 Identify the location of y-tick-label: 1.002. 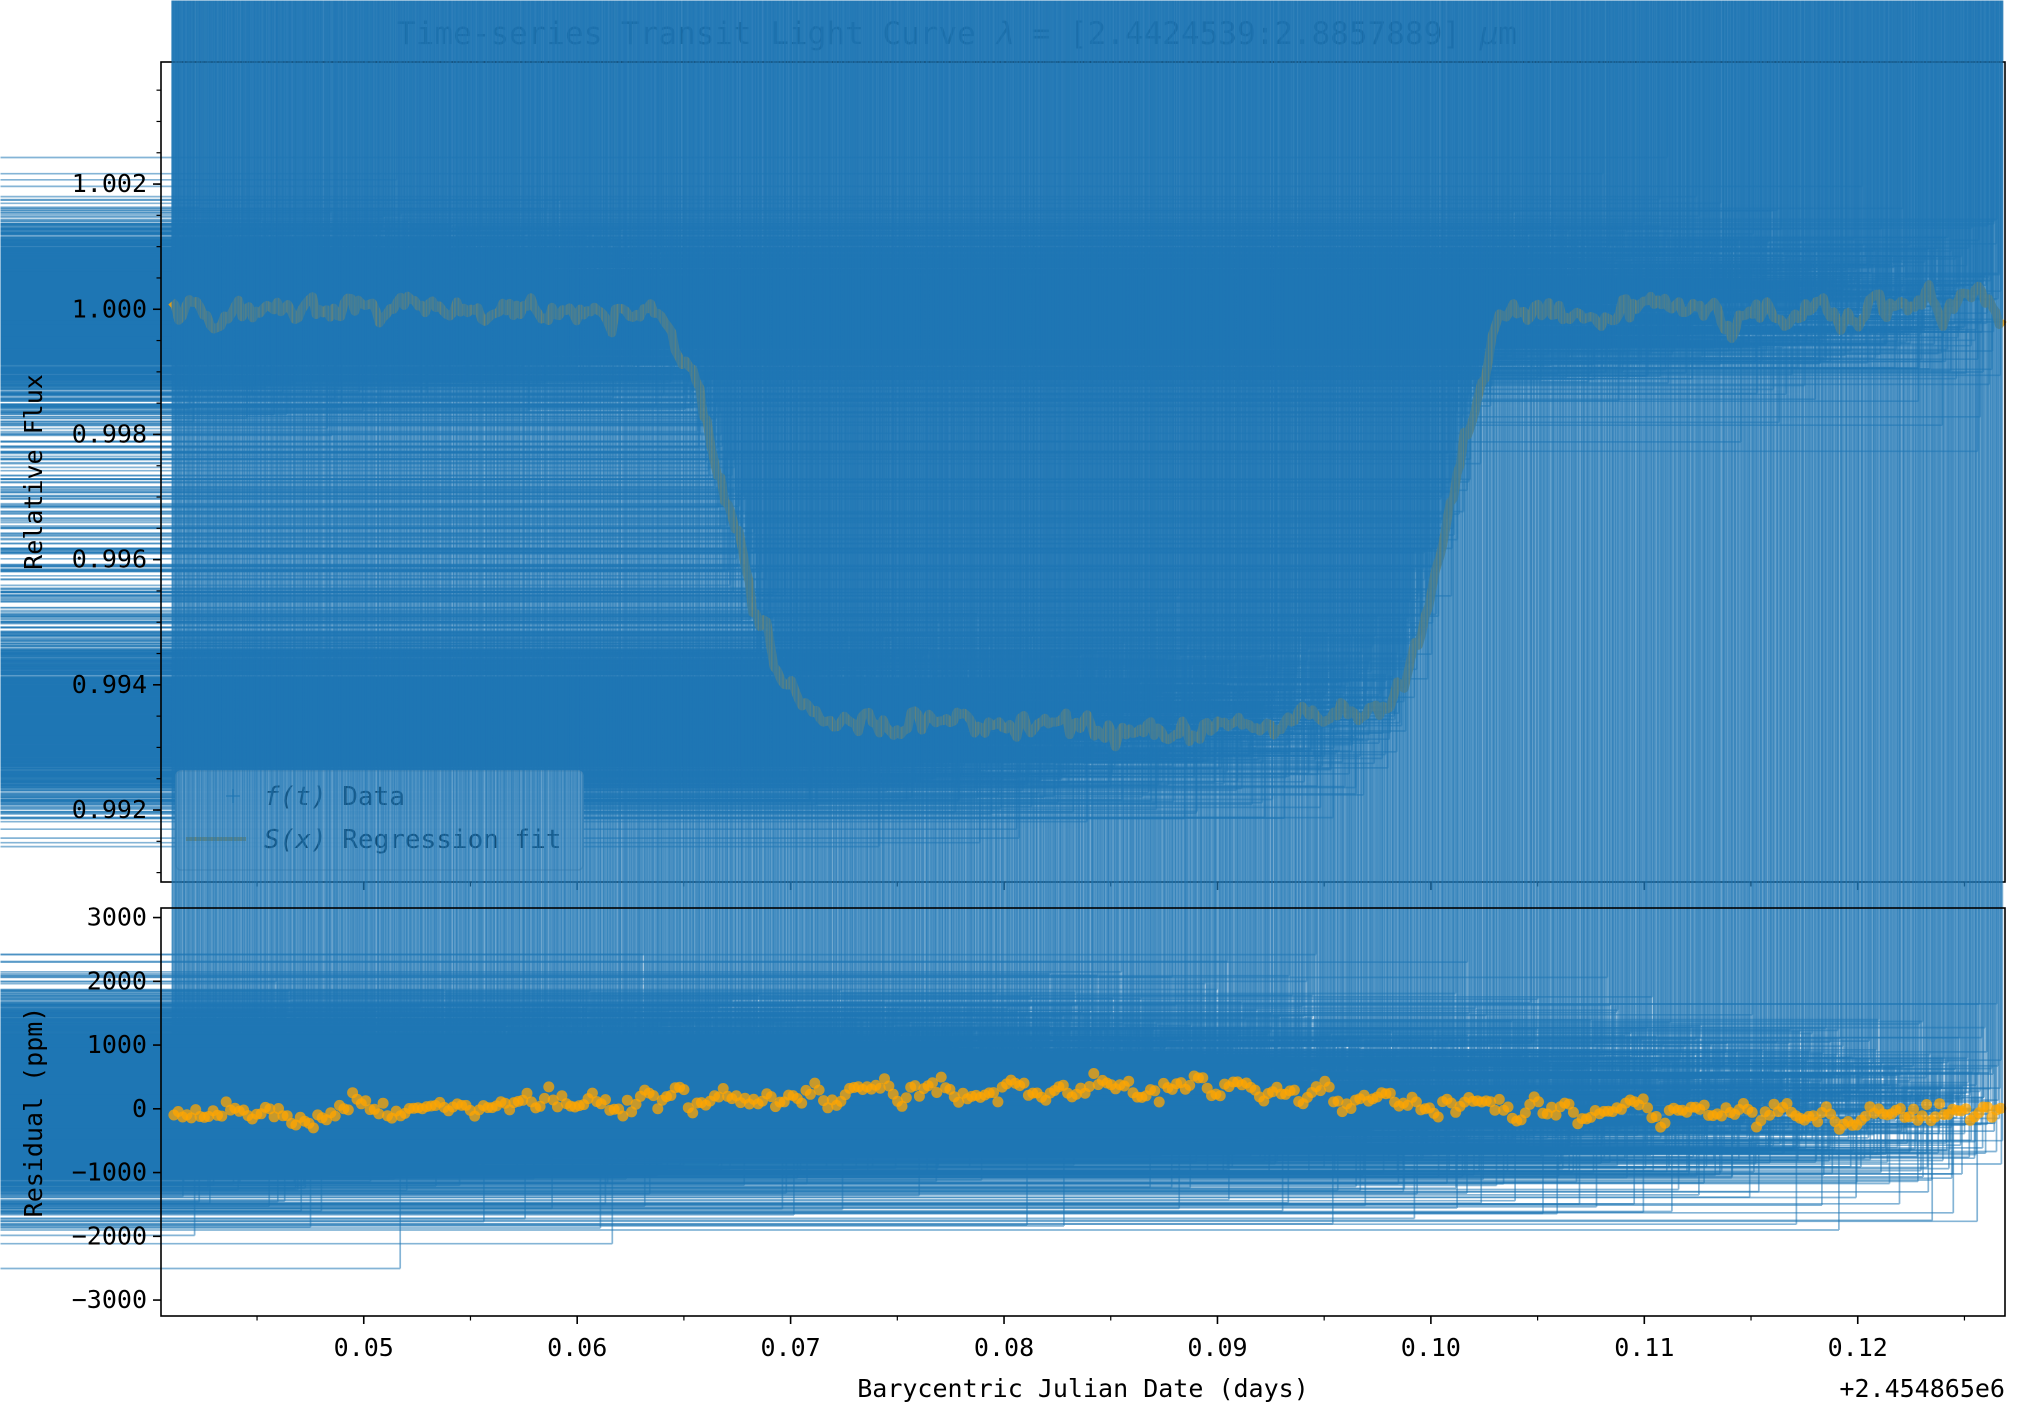
(109, 183).